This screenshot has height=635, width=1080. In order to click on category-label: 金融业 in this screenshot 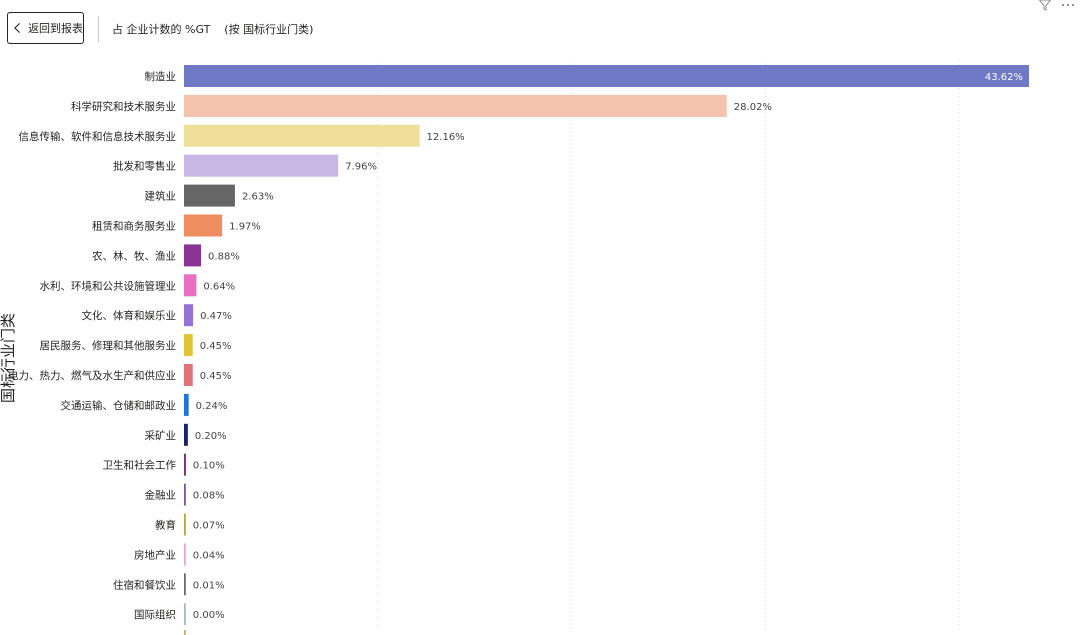, I will do `click(161, 495)`.